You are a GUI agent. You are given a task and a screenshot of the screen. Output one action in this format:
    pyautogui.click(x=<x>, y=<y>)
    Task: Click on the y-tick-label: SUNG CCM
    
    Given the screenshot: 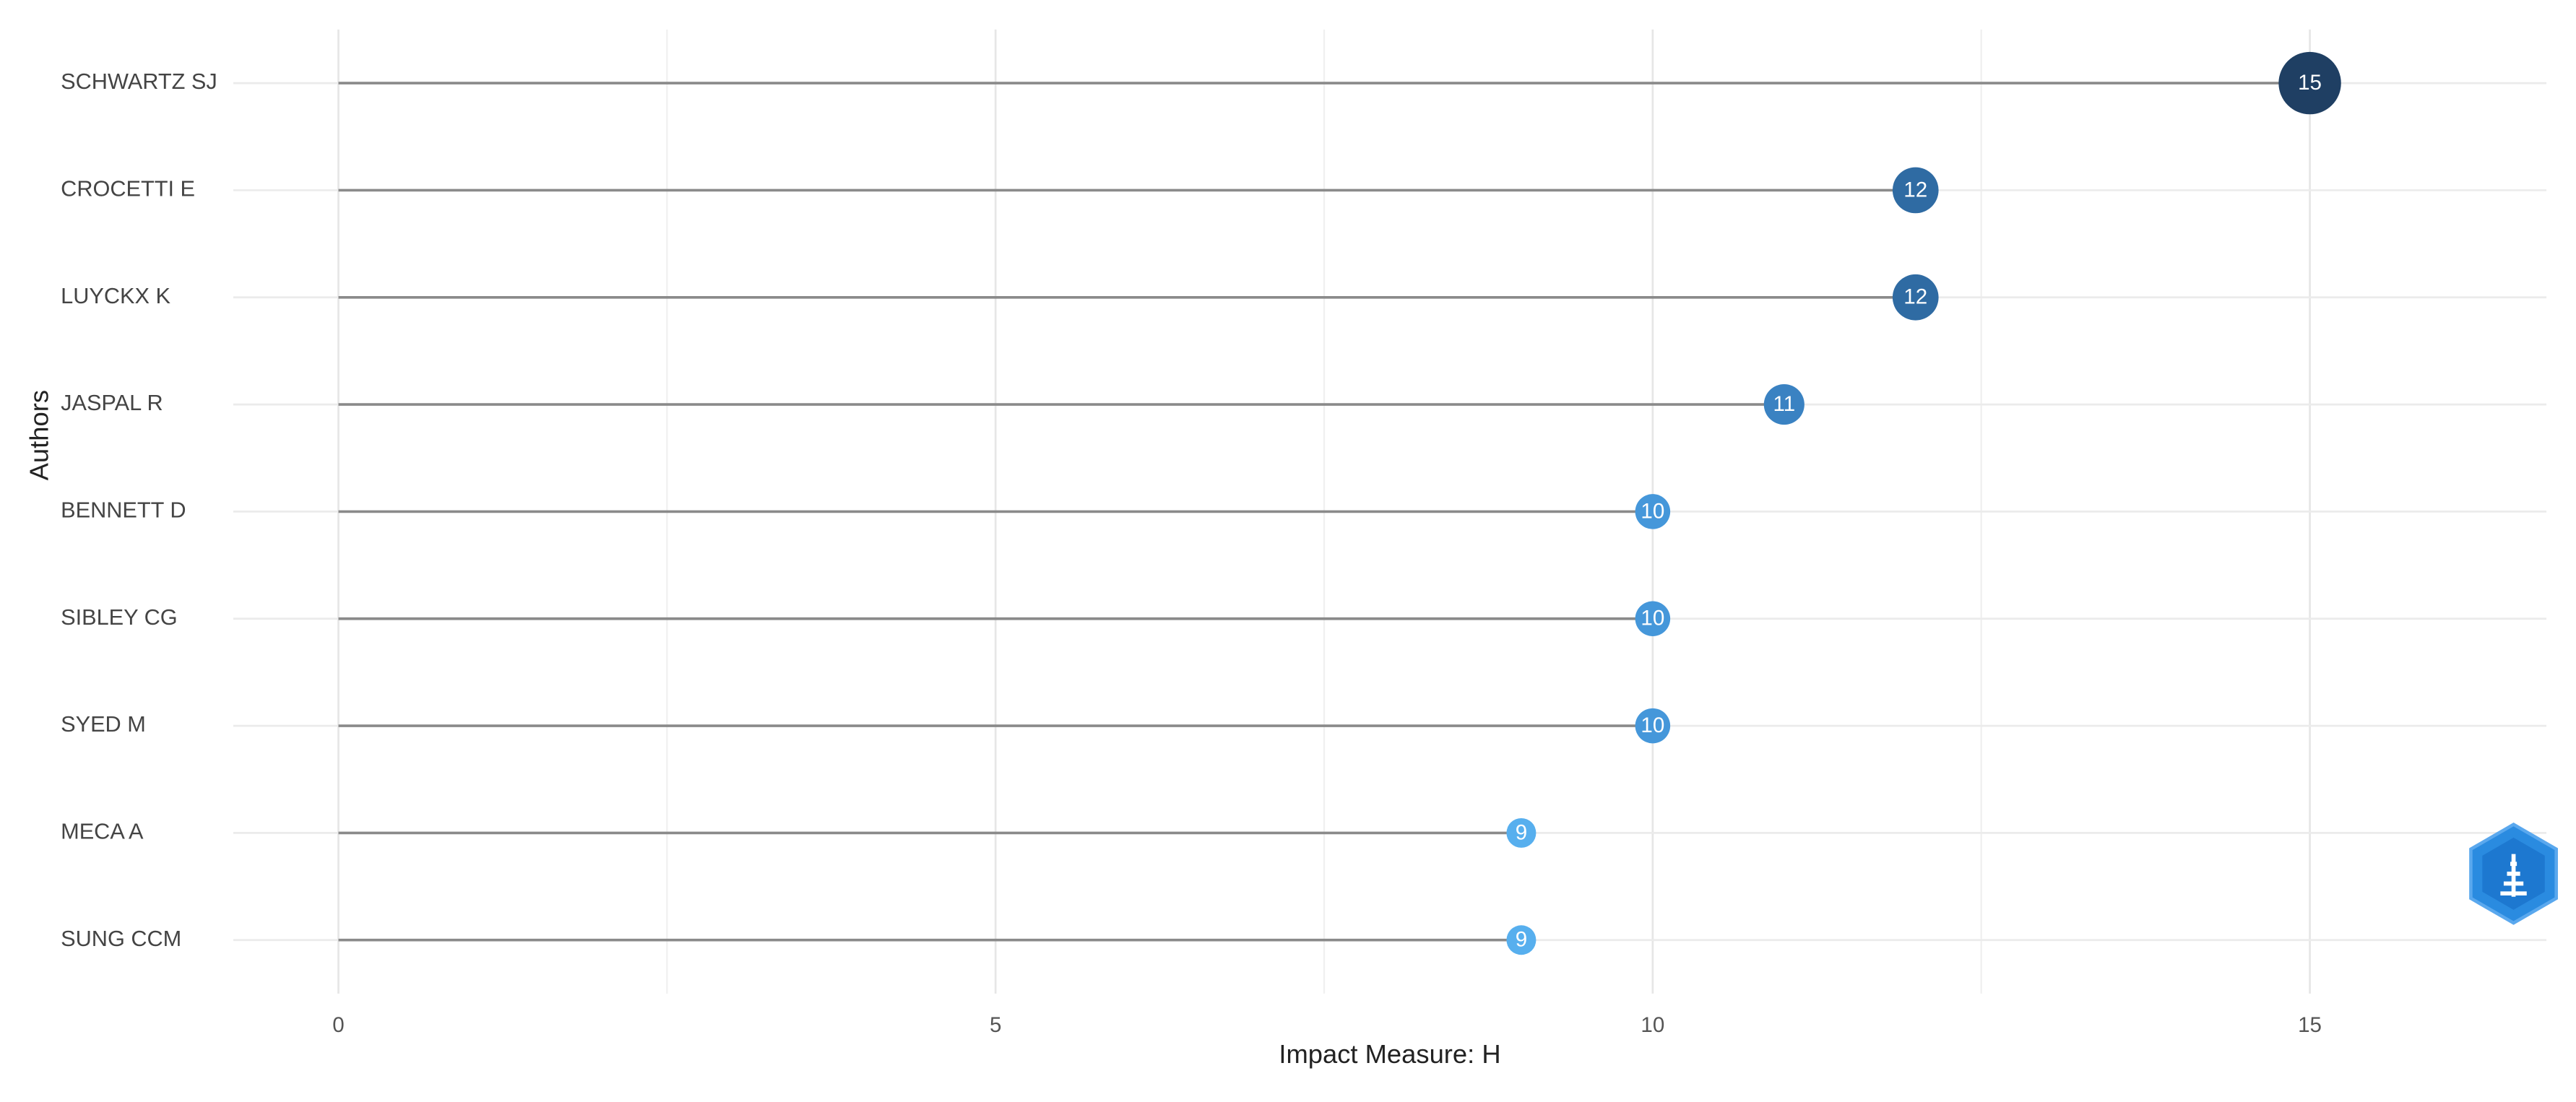 What is the action you would take?
    pyautogui.click(x=121, y=939)
    